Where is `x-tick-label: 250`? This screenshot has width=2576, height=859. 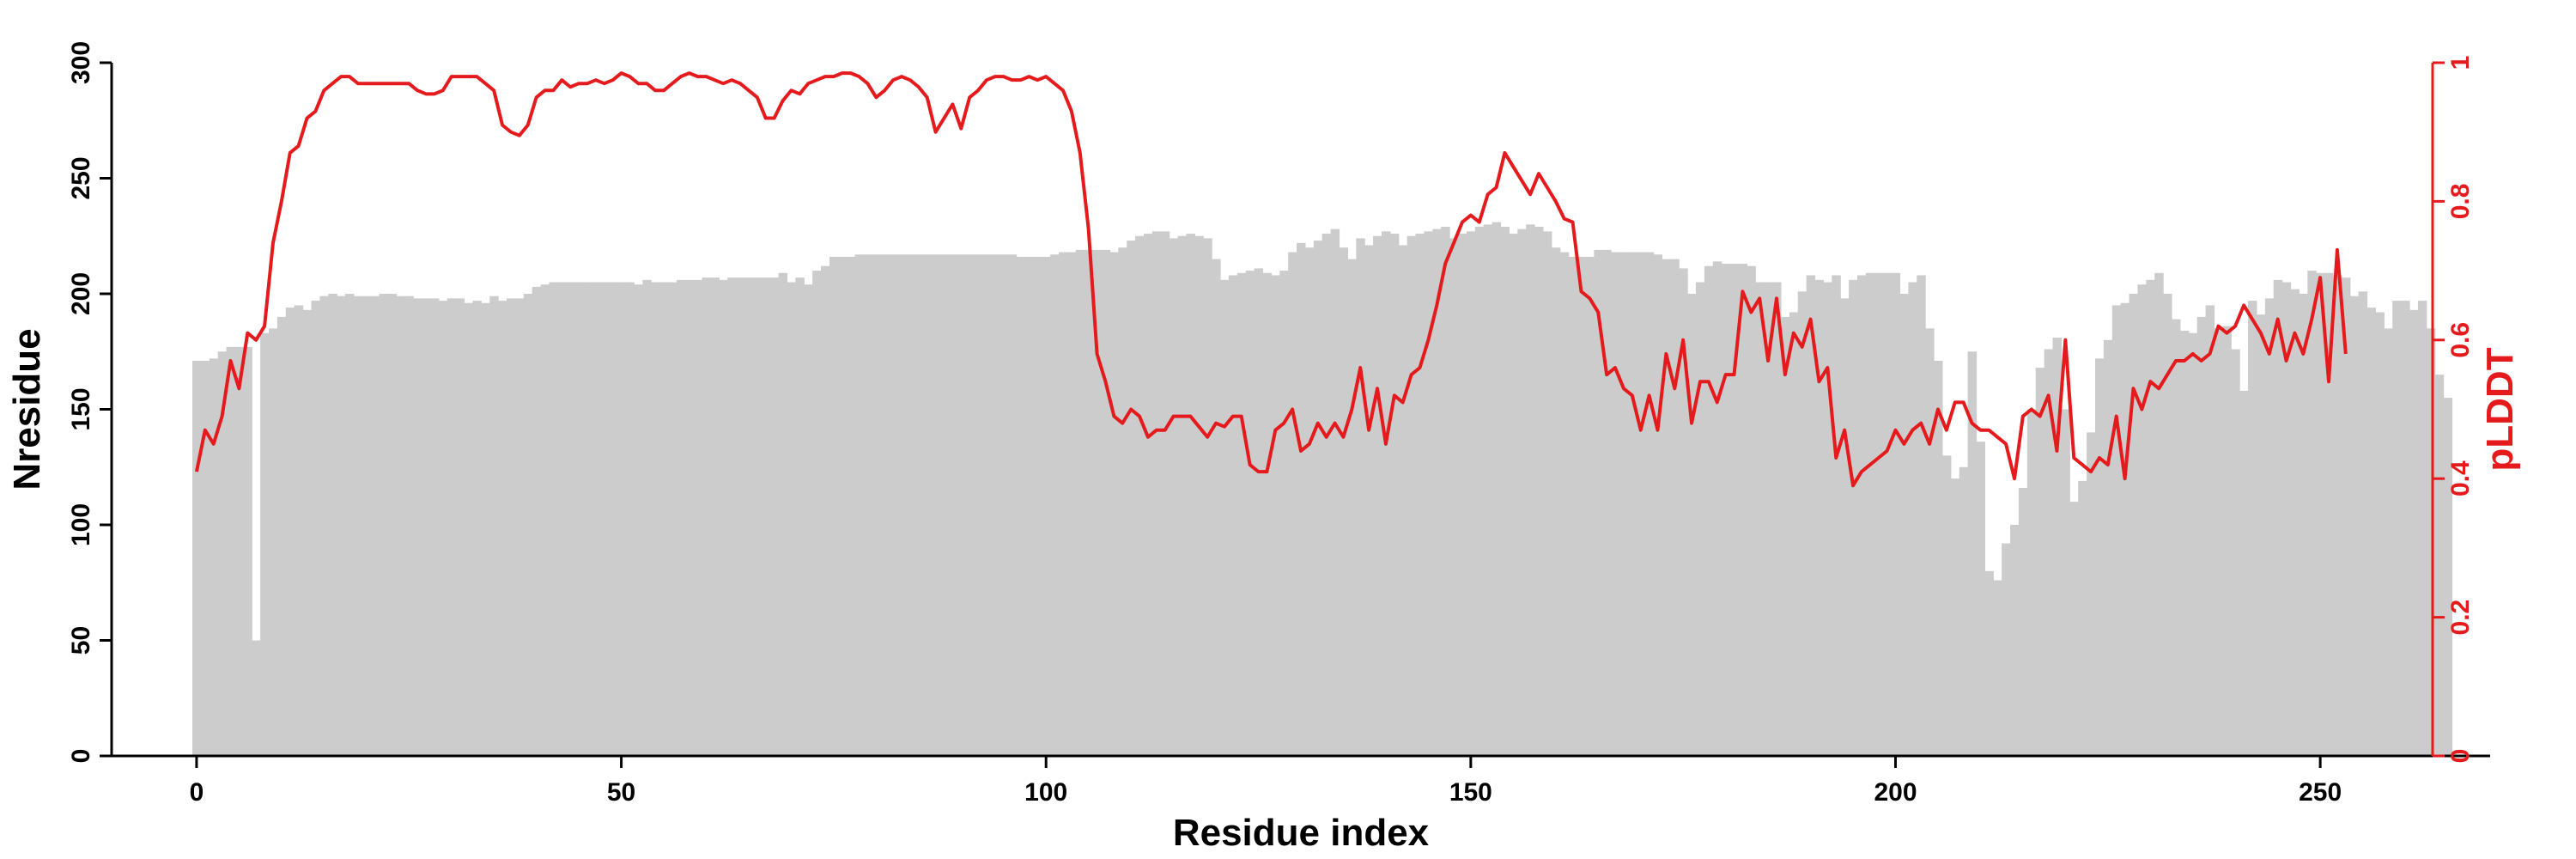
x-tick-label: 250 is located at coordinates (2320, 793).